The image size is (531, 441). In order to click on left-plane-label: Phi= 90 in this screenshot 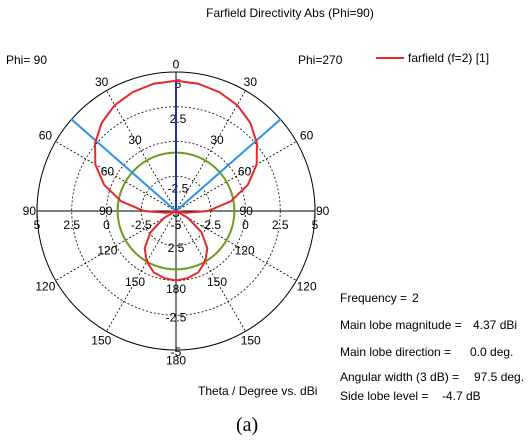, I will do `click(26, 60)`.